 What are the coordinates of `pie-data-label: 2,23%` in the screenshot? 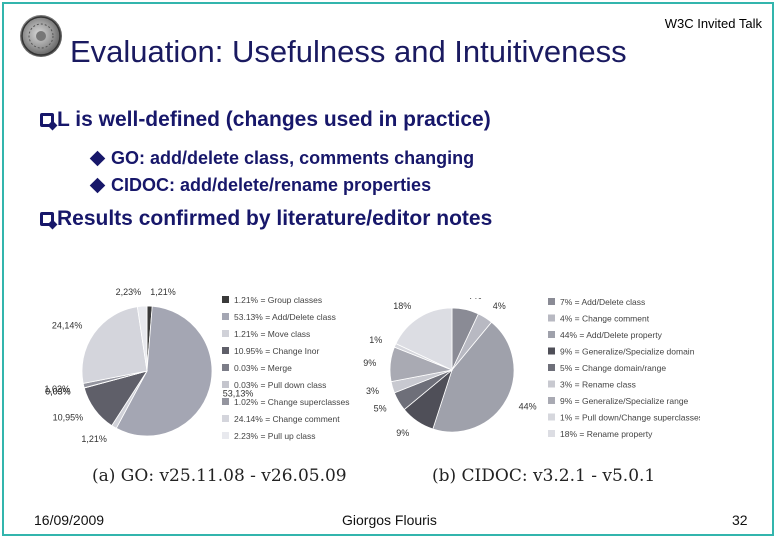 It's located at (129, 292).